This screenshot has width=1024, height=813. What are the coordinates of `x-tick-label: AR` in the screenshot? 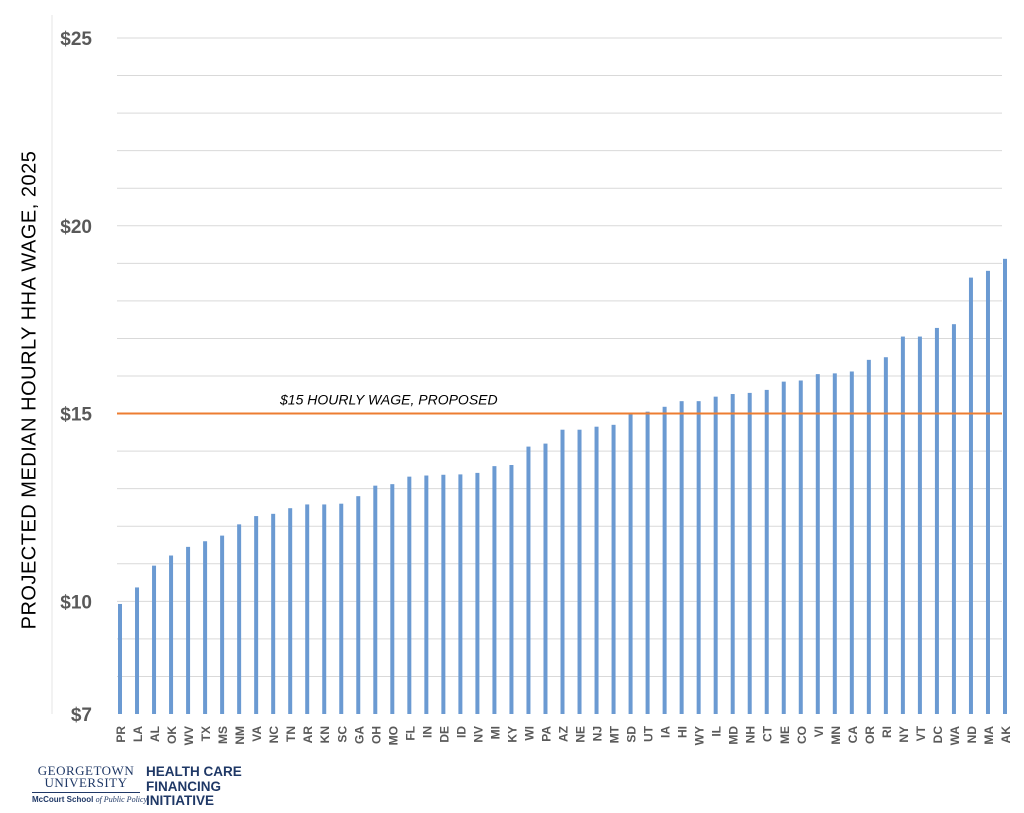 It's located at (308, 735).